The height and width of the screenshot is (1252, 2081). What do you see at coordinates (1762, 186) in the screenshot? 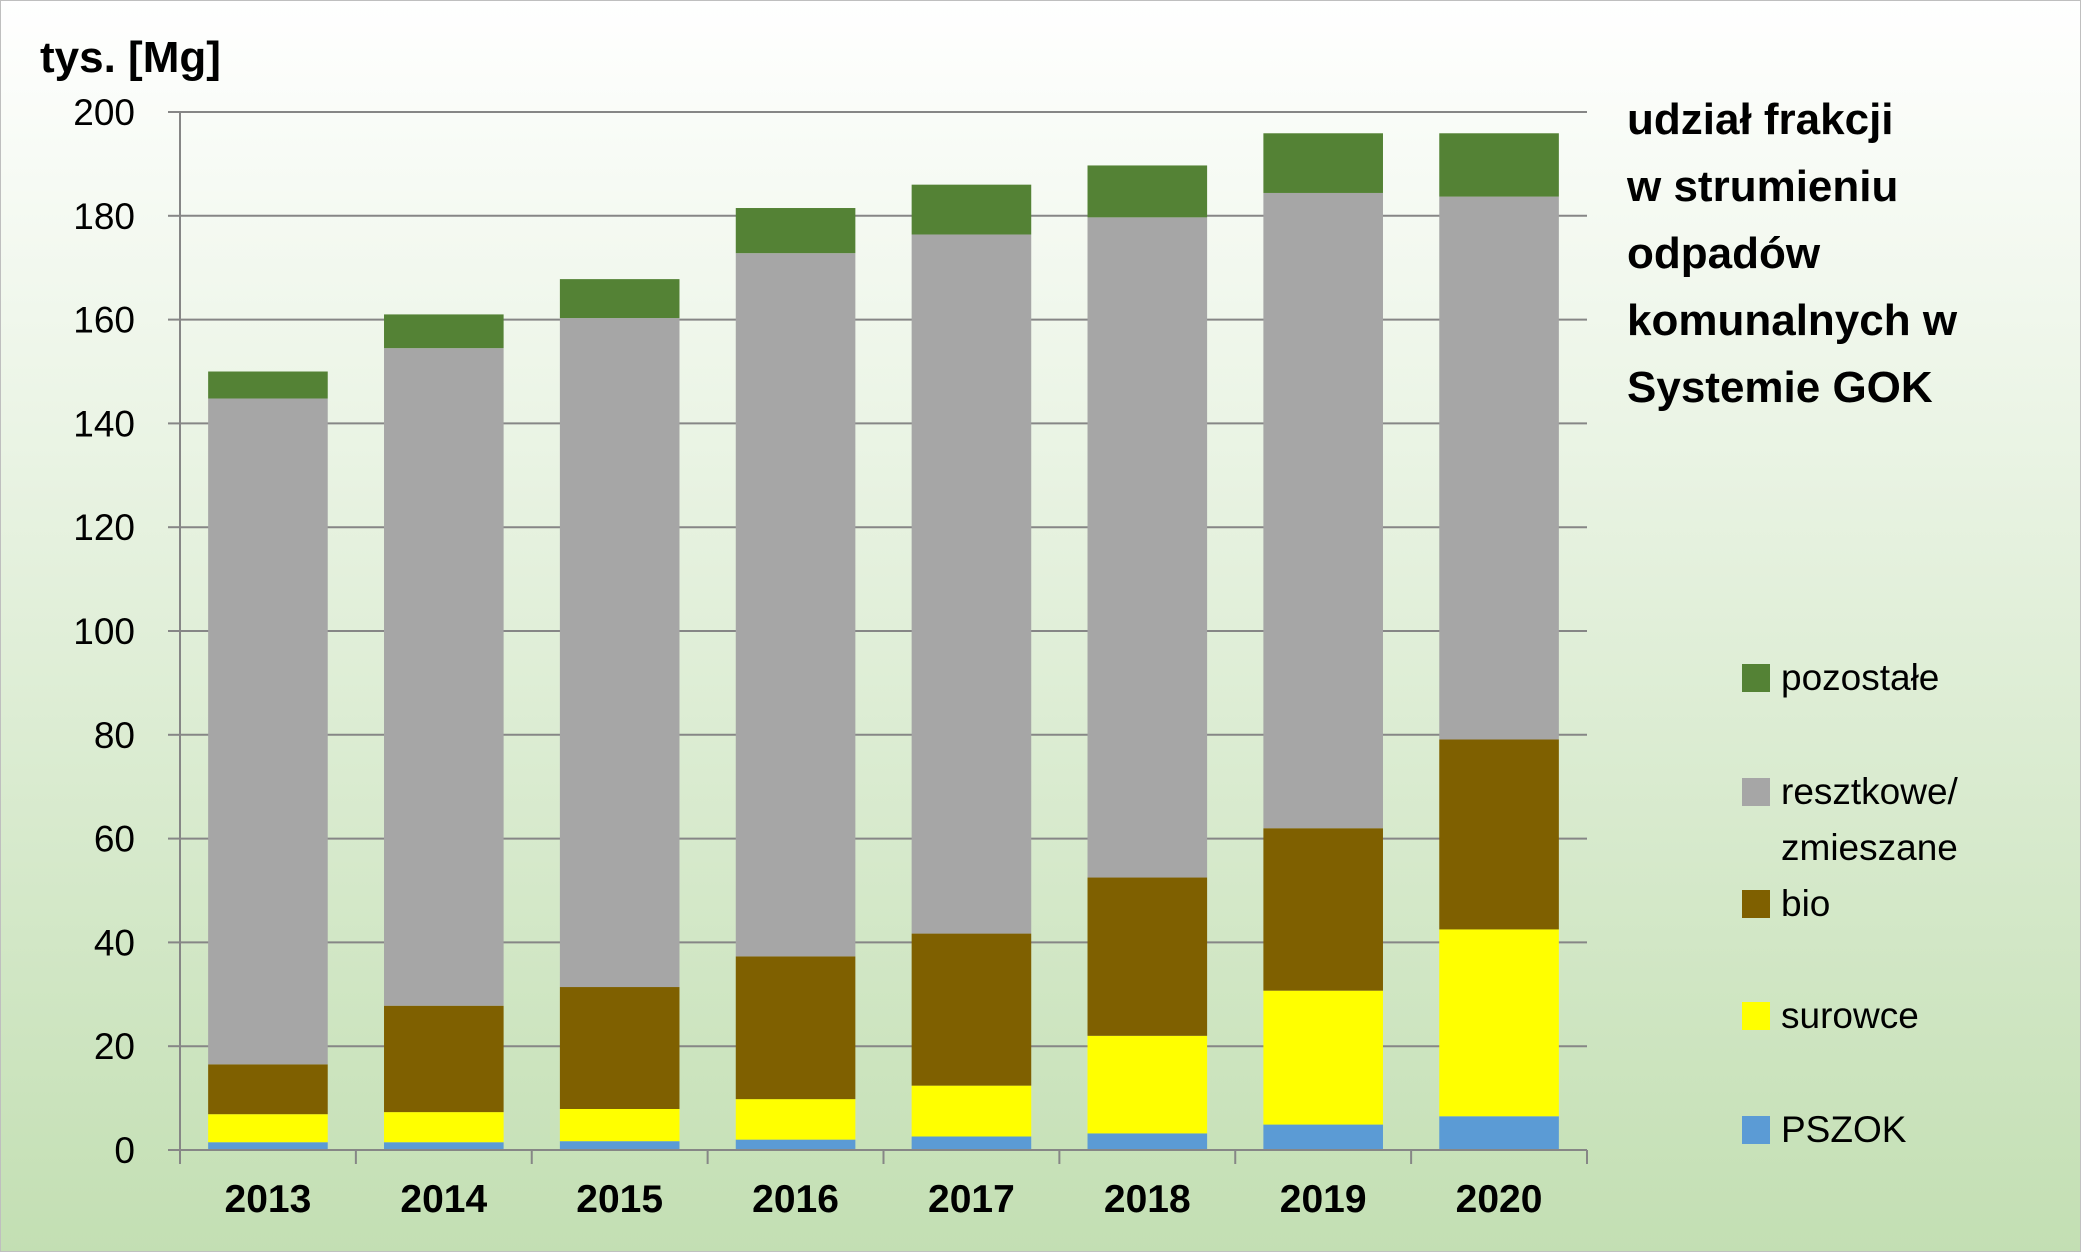
I see `chart-title-line: w strumieniu` at bounding box center [1762, 186].